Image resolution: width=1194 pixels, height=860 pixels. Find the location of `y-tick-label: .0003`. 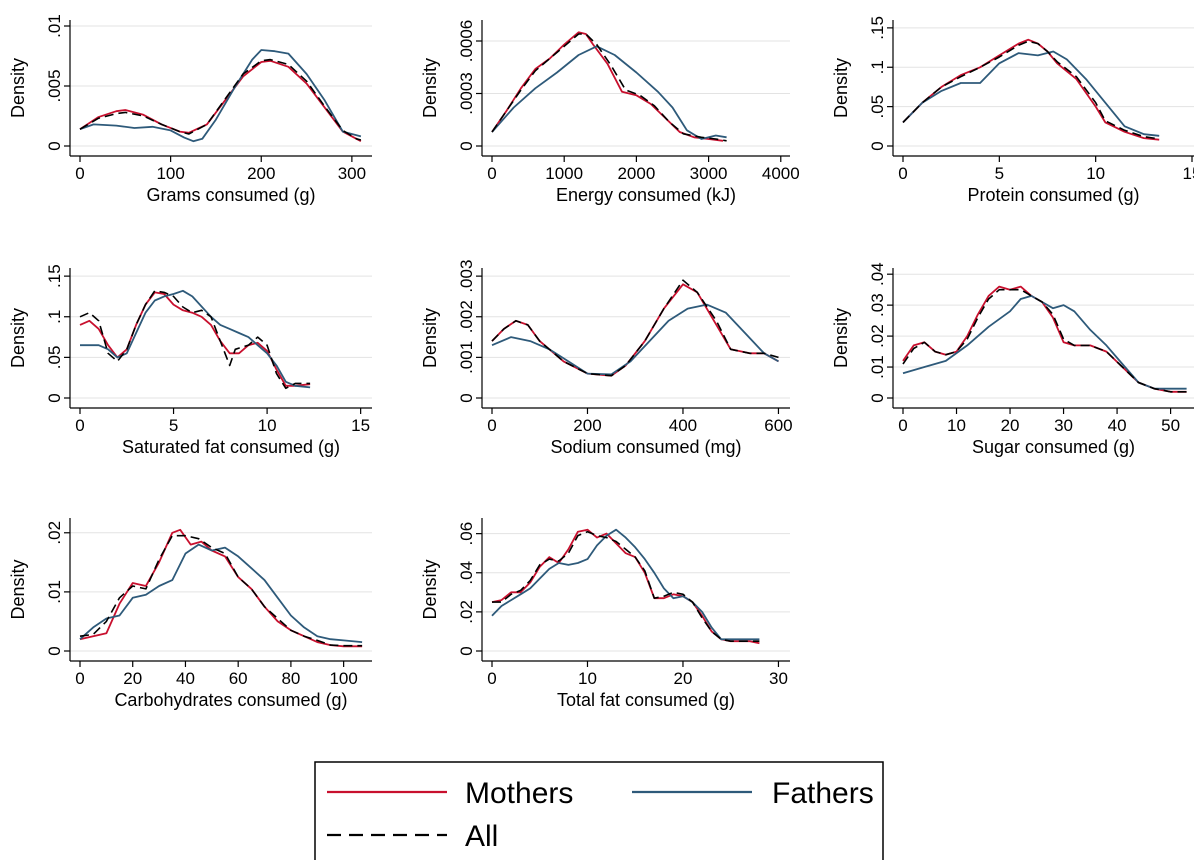

y-tick-label: .0003 is located at coordinates (466, 93).